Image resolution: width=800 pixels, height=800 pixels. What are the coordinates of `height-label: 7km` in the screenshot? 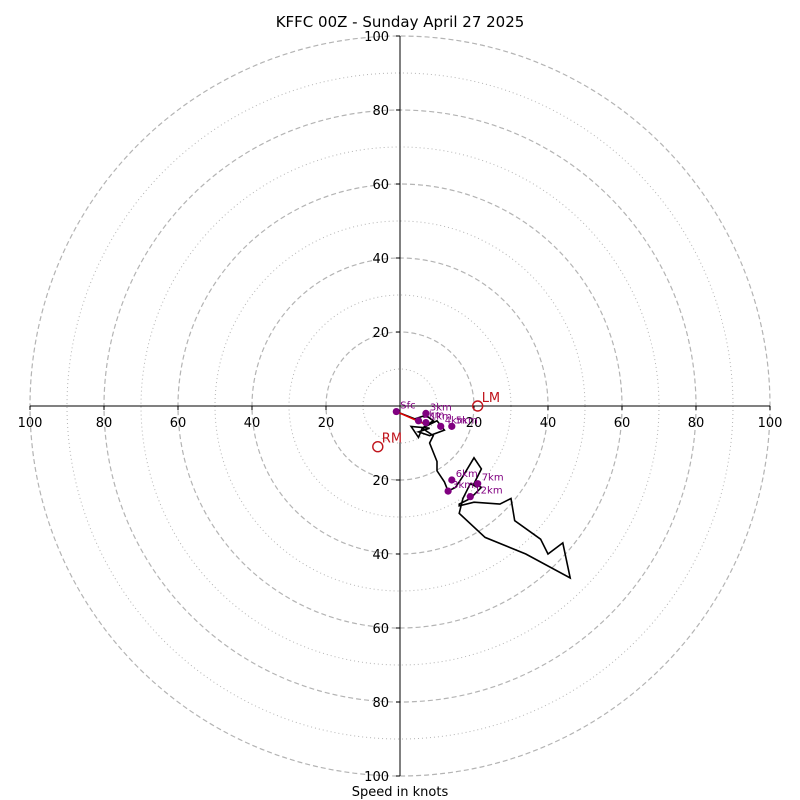 It's located at (493, 478).